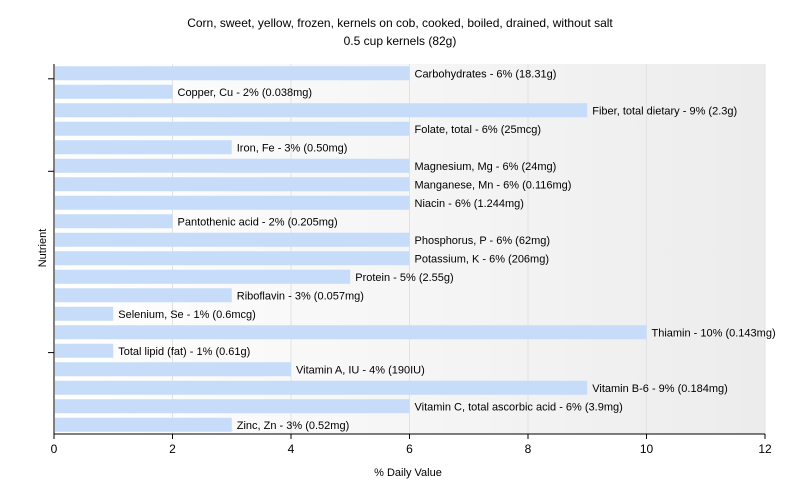  What do you see at coordinates (482, 259) in the screenshot?
I see `bar-label: Potassium, K - 6% (206mg)` at bounding box center [482, 259].